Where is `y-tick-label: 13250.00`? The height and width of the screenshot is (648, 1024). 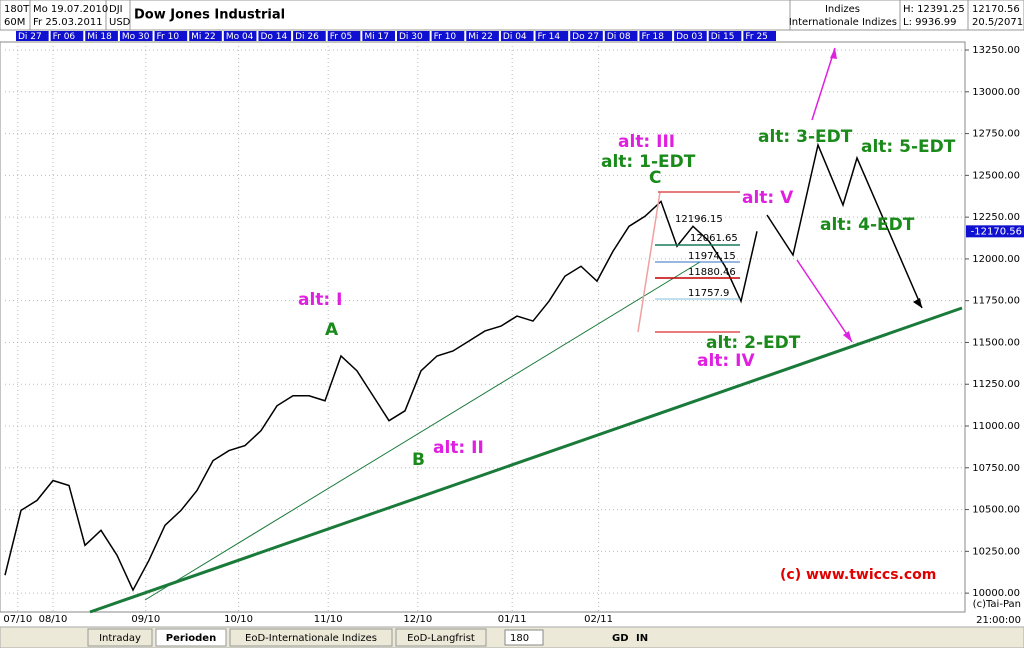 y-tick-label: 13250.00 is located at coordinates (996, 50).